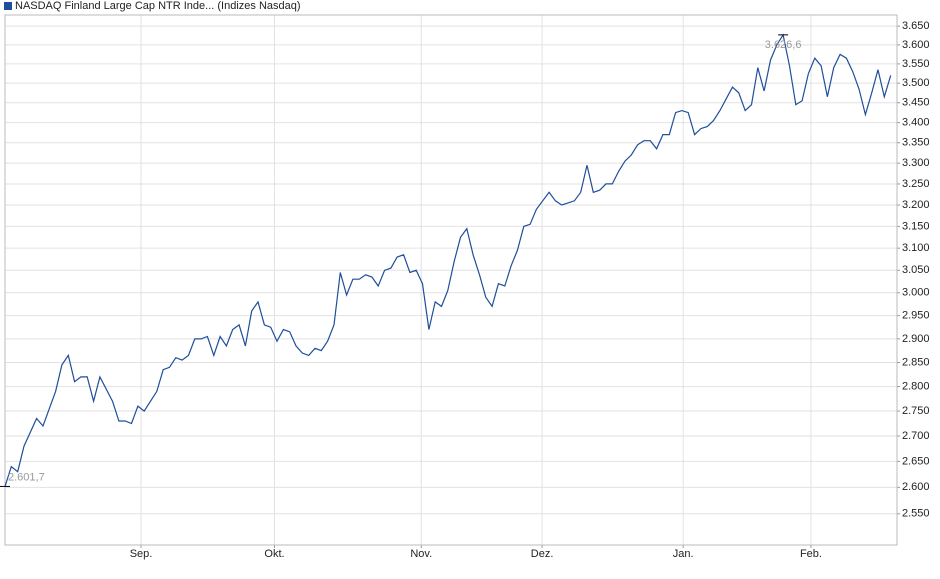 Image resolution: width=940 pixels, height=579 pixels. I want to click on x-tick-label: Jan., so click(683, 554).